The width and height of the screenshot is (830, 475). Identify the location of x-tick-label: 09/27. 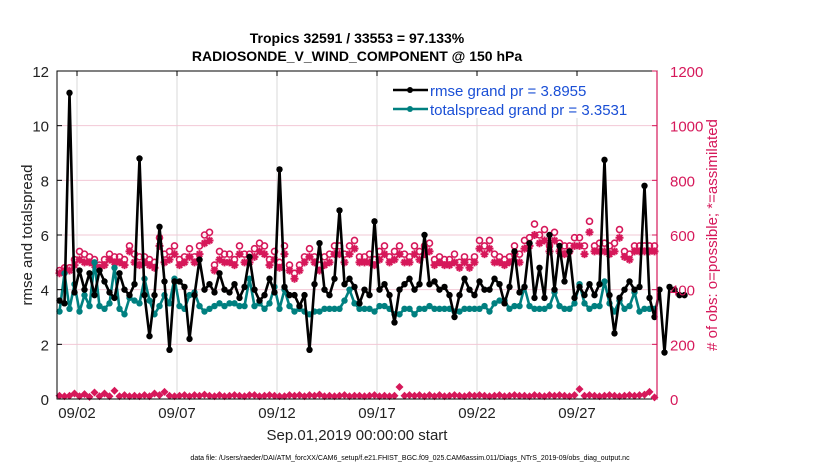
(577, 413).